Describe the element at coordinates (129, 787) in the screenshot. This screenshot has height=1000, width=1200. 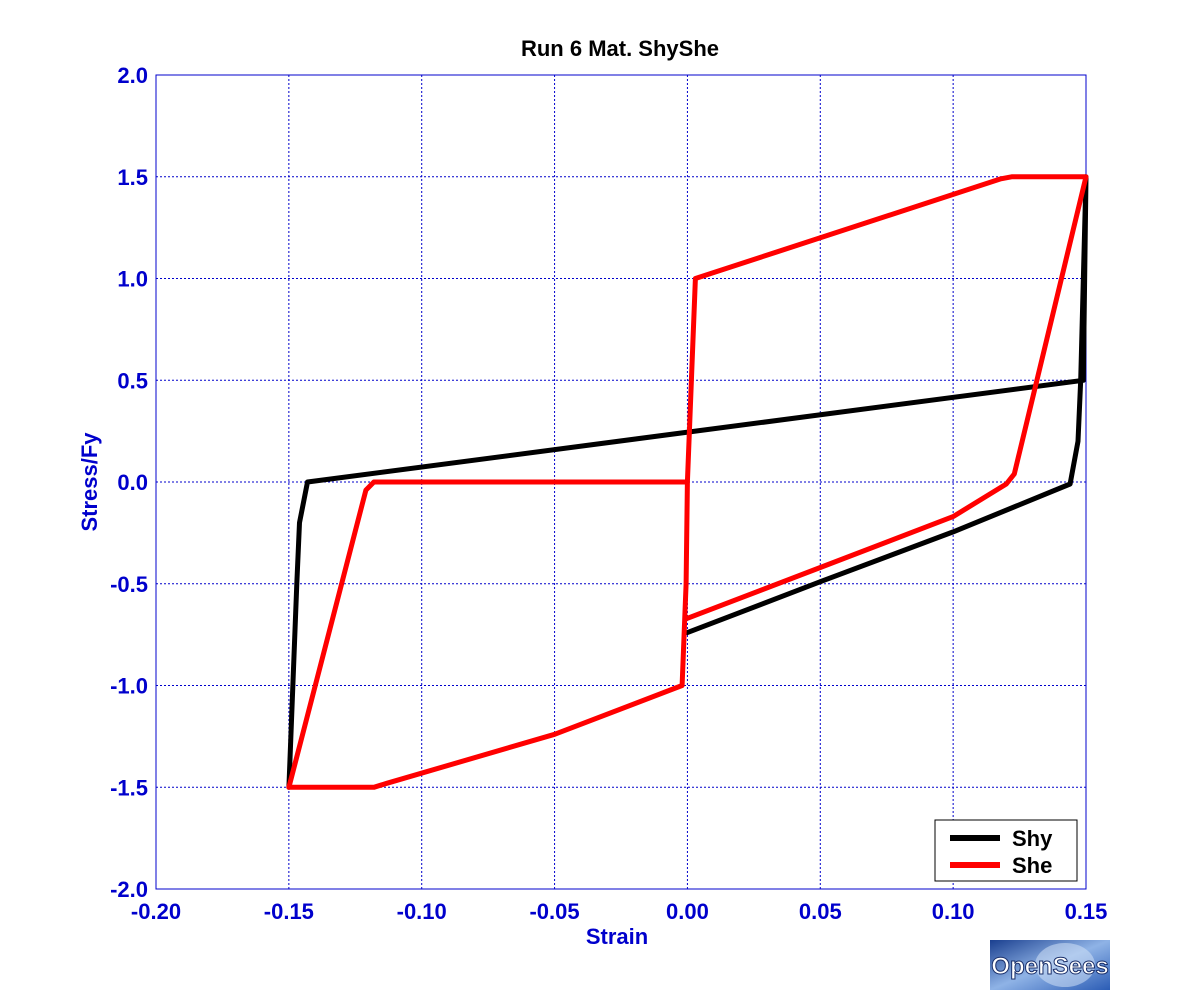
I see `y-tick-label: -1.5` at that location.